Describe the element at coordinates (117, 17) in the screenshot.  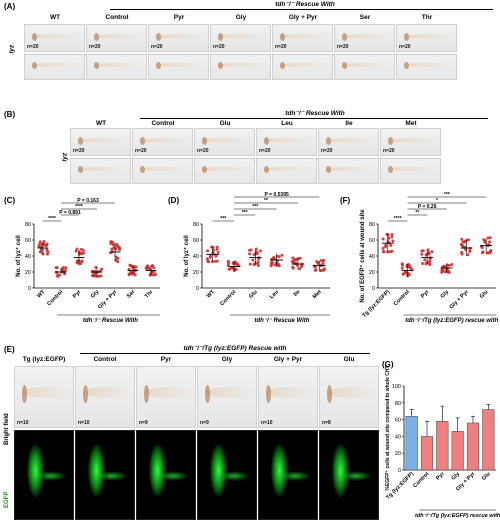
I see `panel-a-col-label-1: Control` at that location.